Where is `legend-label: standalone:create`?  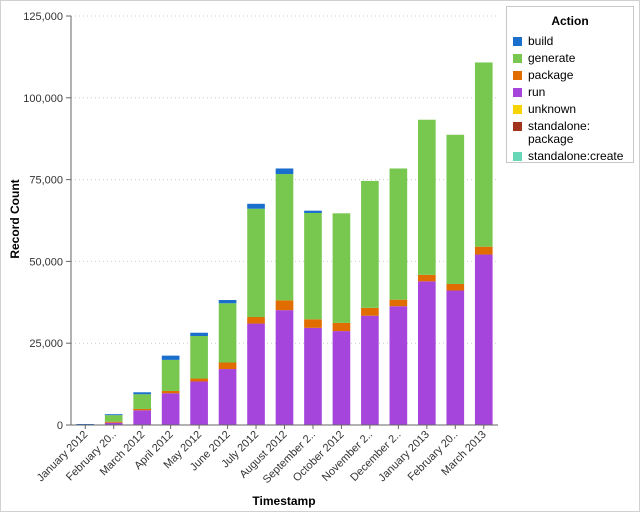
legend-label: standalone:create is located at coordinates (576, 156).